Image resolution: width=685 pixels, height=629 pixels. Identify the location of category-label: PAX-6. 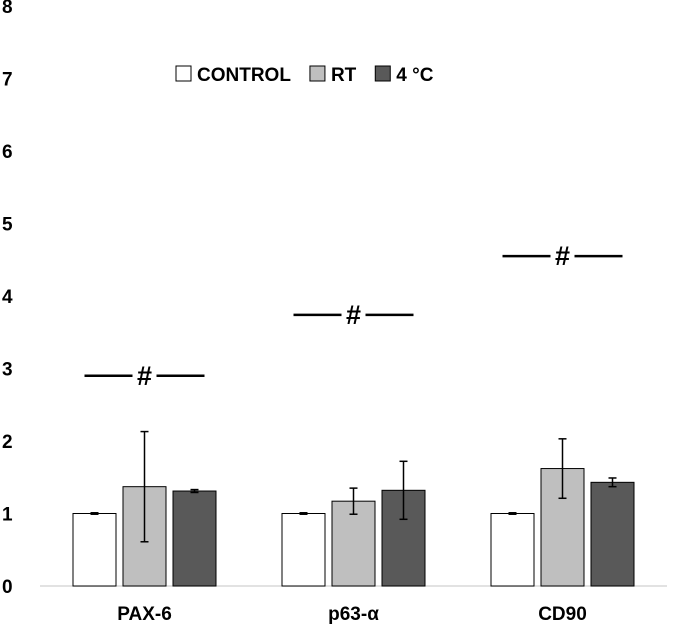
(144, 614).